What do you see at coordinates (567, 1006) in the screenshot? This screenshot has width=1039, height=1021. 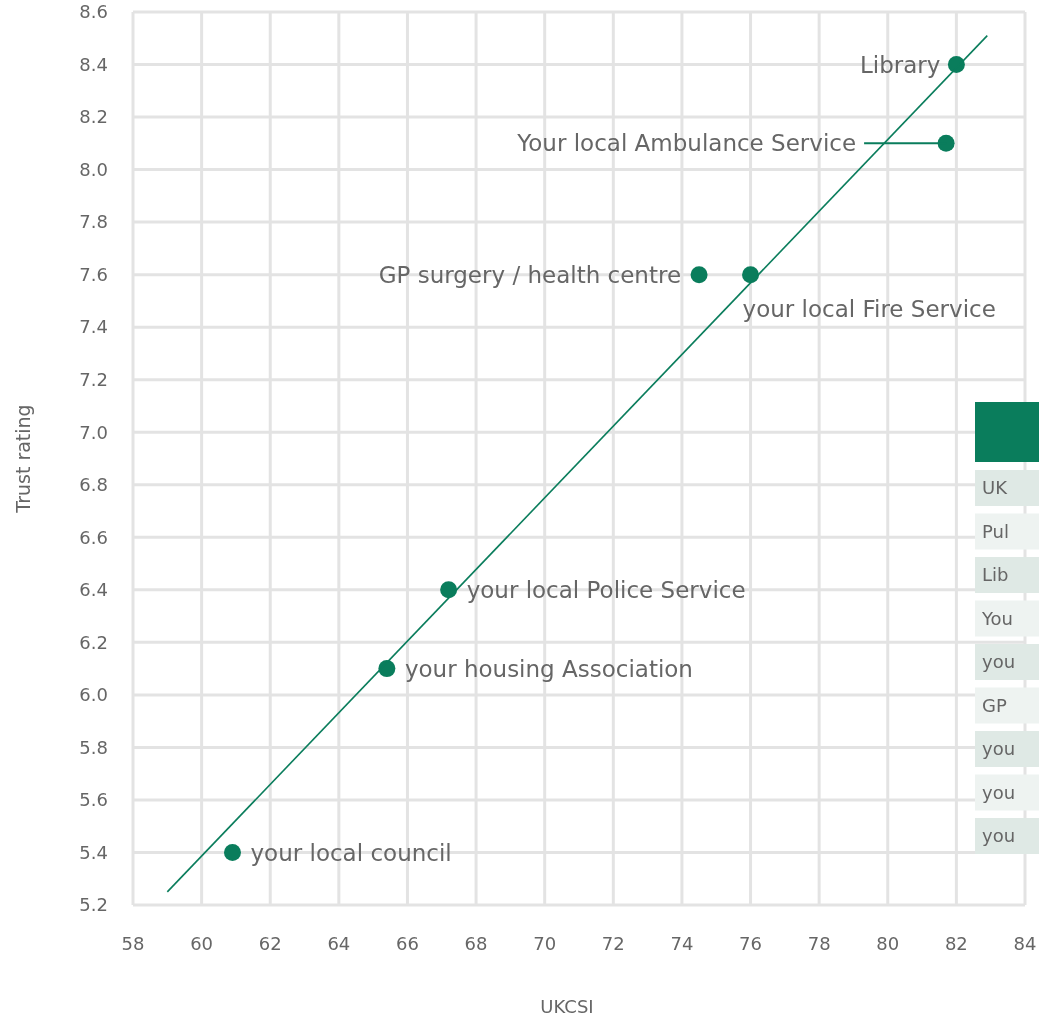 I see `x-axis-title: UKCSI` at bounding box center [567, 1006].